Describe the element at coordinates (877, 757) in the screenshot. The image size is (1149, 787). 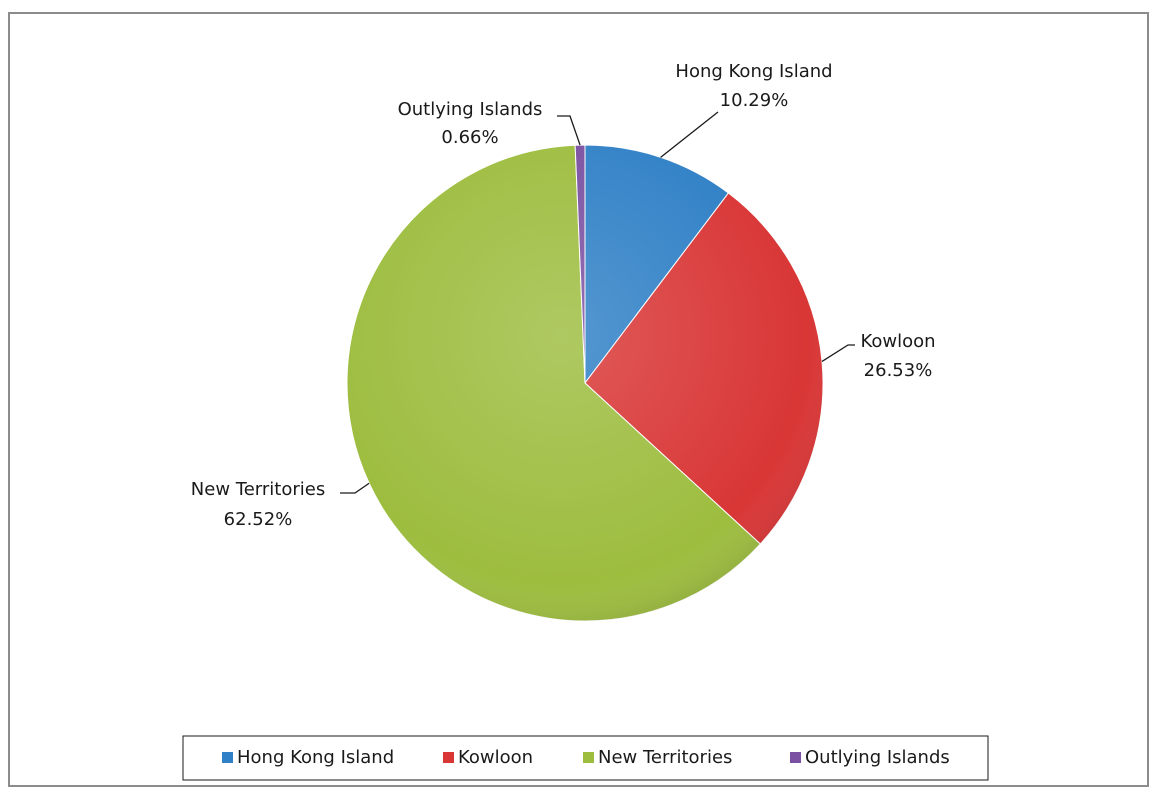
I see `legend-label: Outlying Islands` at that location.